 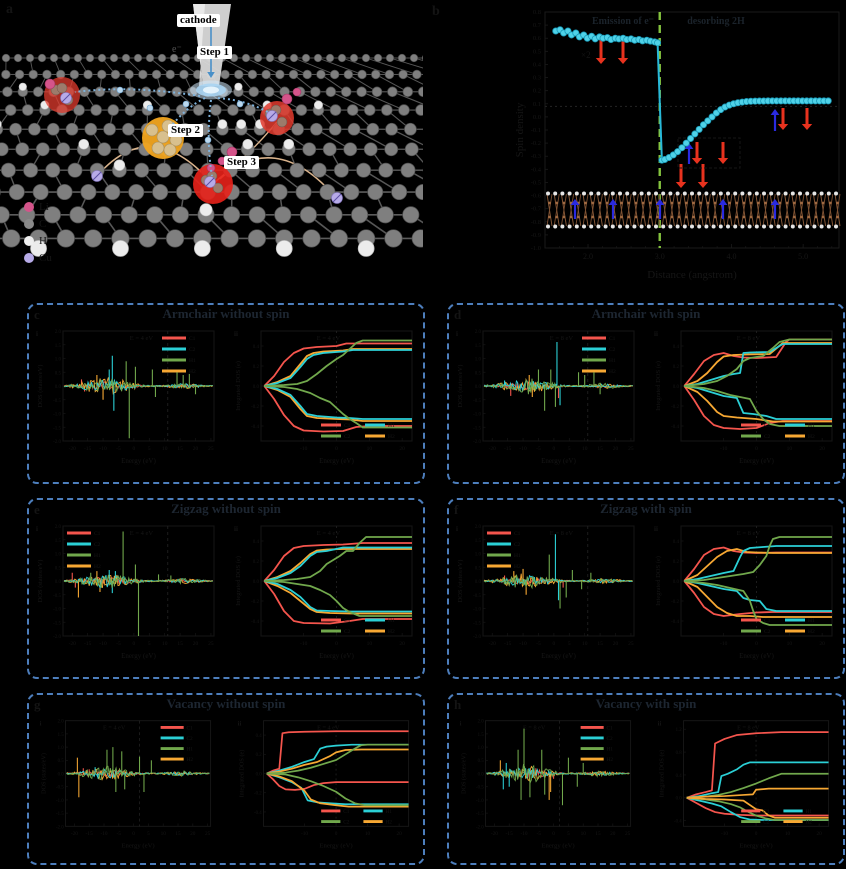 What do you see at coordinates (58, 332) in the screenshot?
I see `svg-text: 2.0` at bounding box center [58, 332].